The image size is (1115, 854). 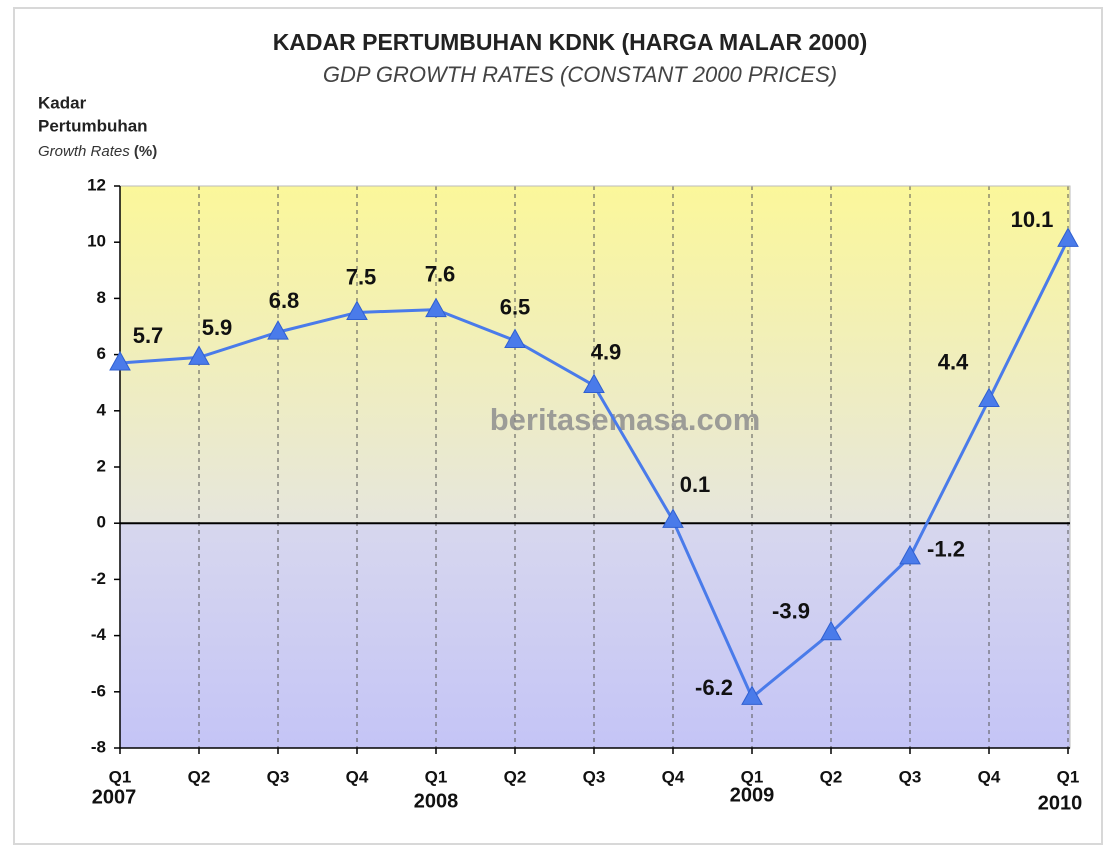 I want to click on data-label: 6.8, so click(x=284, y=300).